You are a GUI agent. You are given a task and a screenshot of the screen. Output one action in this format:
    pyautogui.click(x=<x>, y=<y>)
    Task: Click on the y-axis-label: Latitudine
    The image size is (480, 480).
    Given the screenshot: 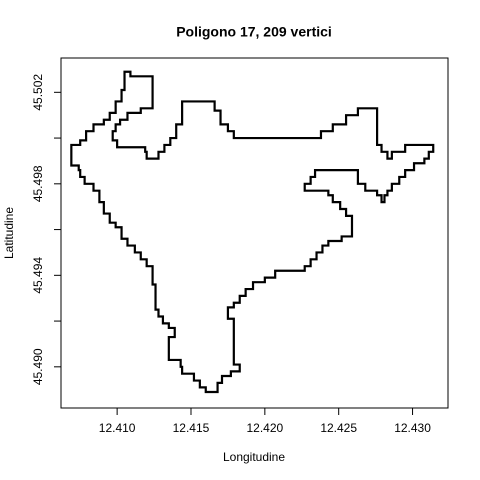 What is the action you would take?
    pyautogui.click(x=9, y=233)
    